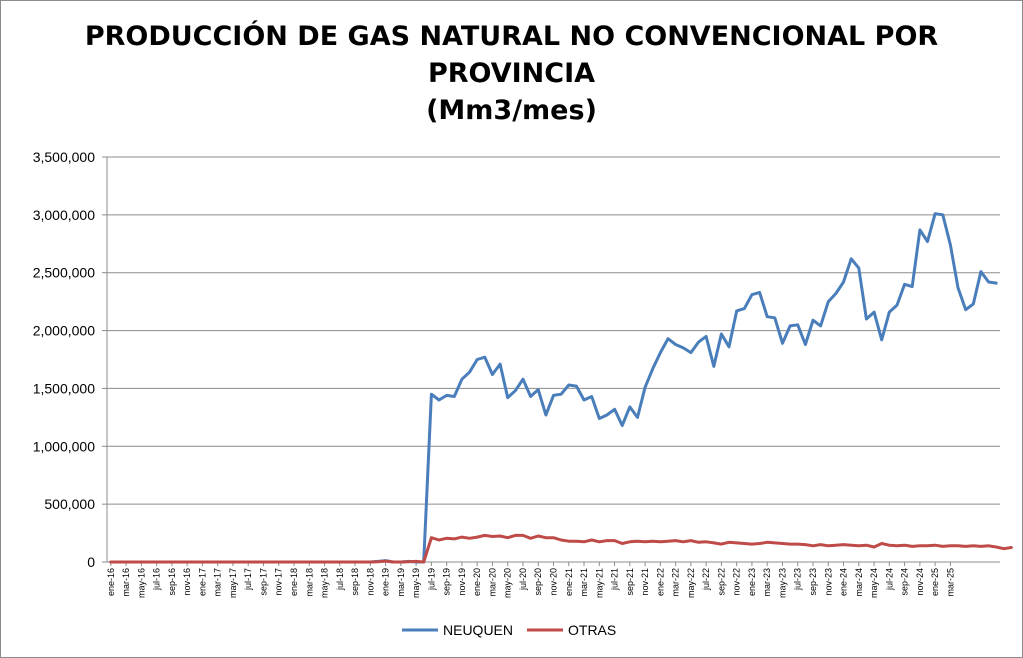 The image size is (1023, 658). Describe the element at coordinates (935, 582) in the screenshot. I see `x-tick-label: ene-25` at that location.